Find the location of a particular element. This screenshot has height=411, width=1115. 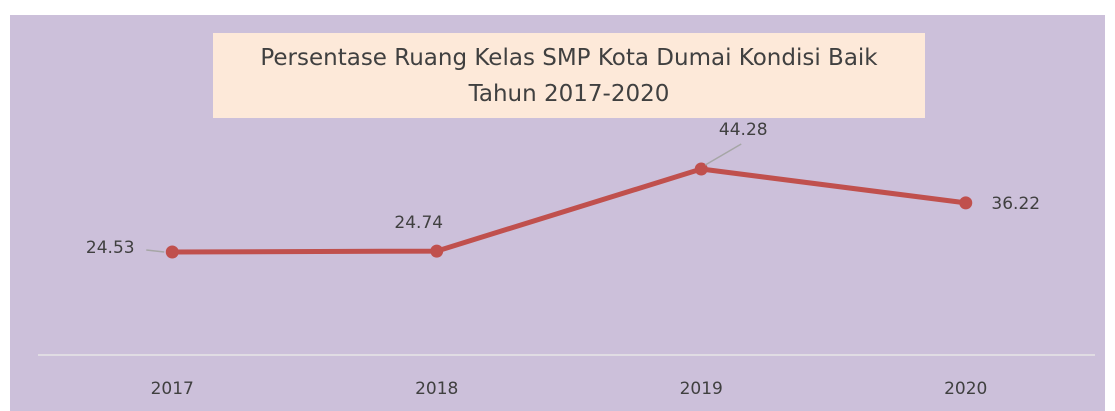

data-label: 36.22 is located at coordinates (1015, 204).